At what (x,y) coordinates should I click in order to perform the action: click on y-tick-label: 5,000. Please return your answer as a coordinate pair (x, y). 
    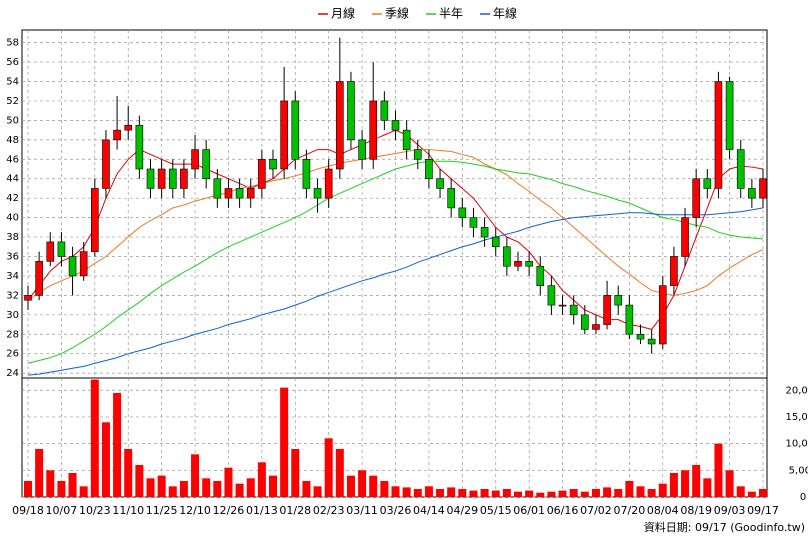
    Looking at the image, I should click on (798, 470).